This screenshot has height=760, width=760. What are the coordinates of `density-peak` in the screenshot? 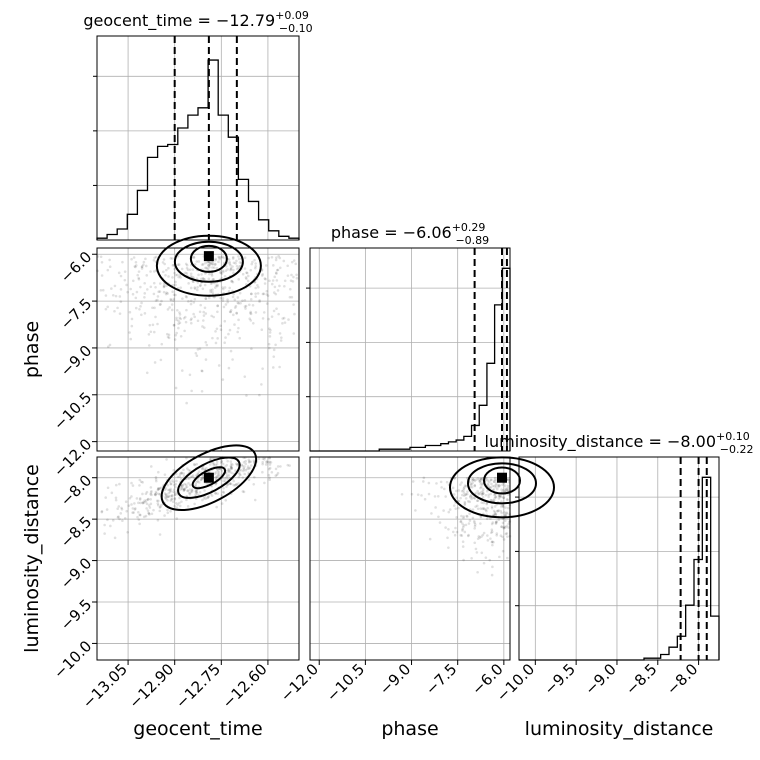 It's located at (208, 477).